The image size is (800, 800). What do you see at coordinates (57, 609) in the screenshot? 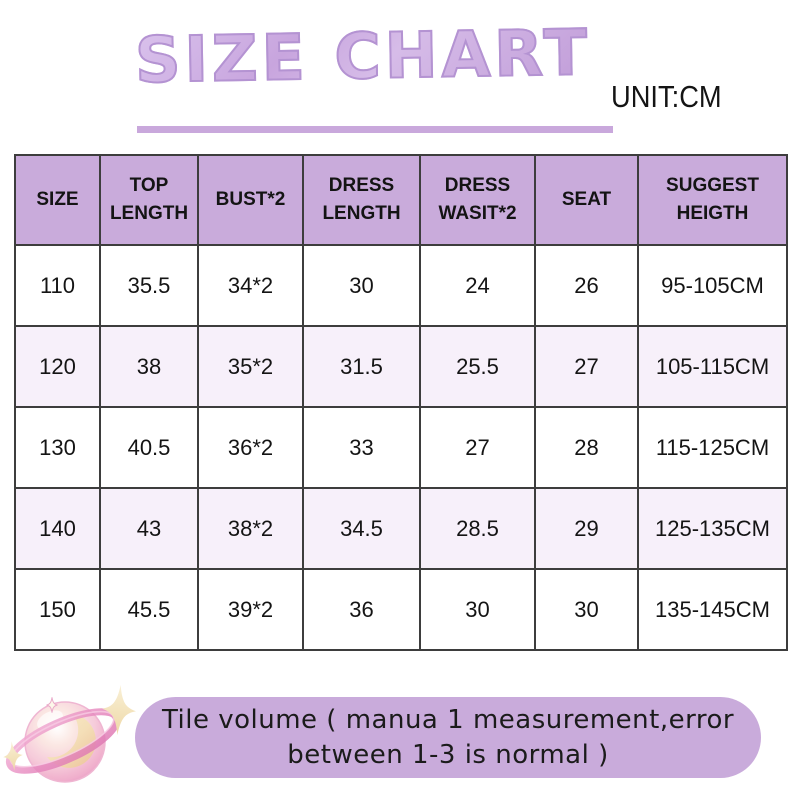
I see `table-cell: 150` at bounding box center [57, 609].